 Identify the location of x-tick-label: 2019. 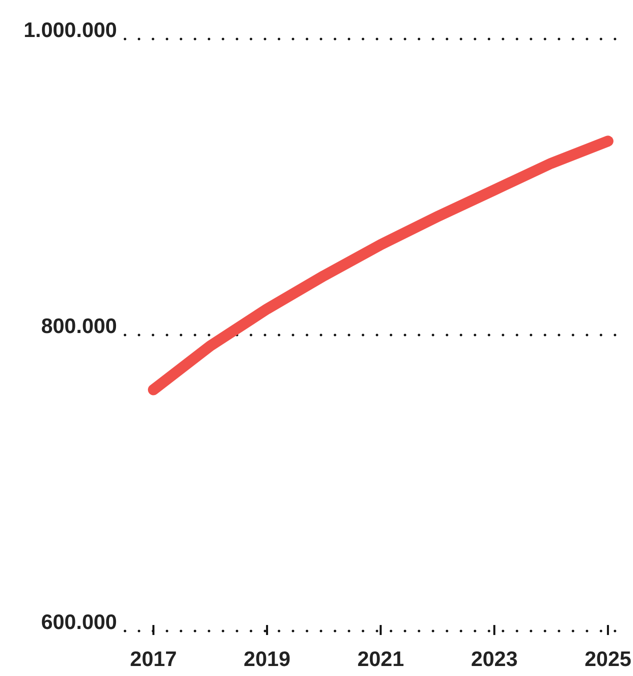
(267, 659).